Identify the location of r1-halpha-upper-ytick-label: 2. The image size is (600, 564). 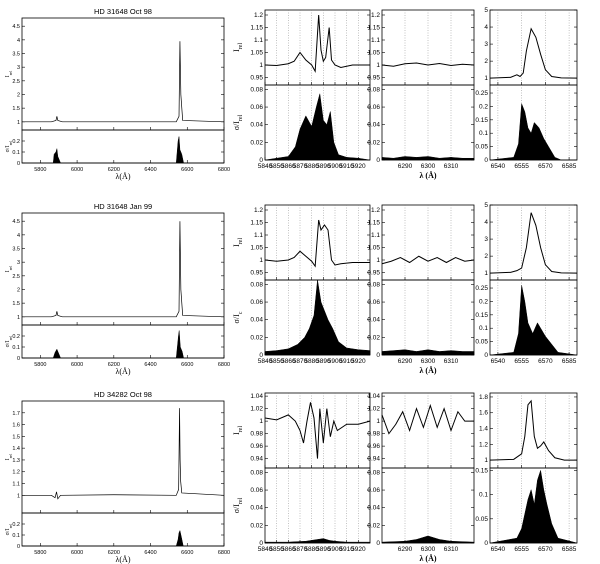
(486, 256).